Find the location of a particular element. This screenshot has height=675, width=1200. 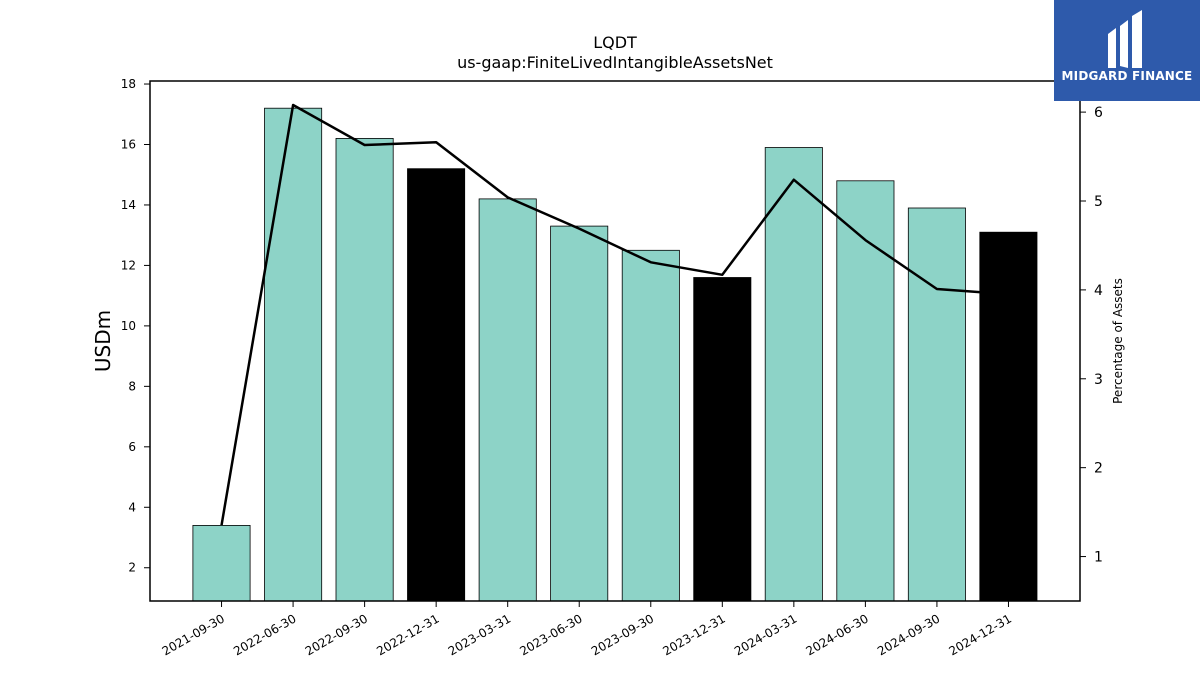

x-tick-label: 2024-12-31 is located at coordinates (980, 634).